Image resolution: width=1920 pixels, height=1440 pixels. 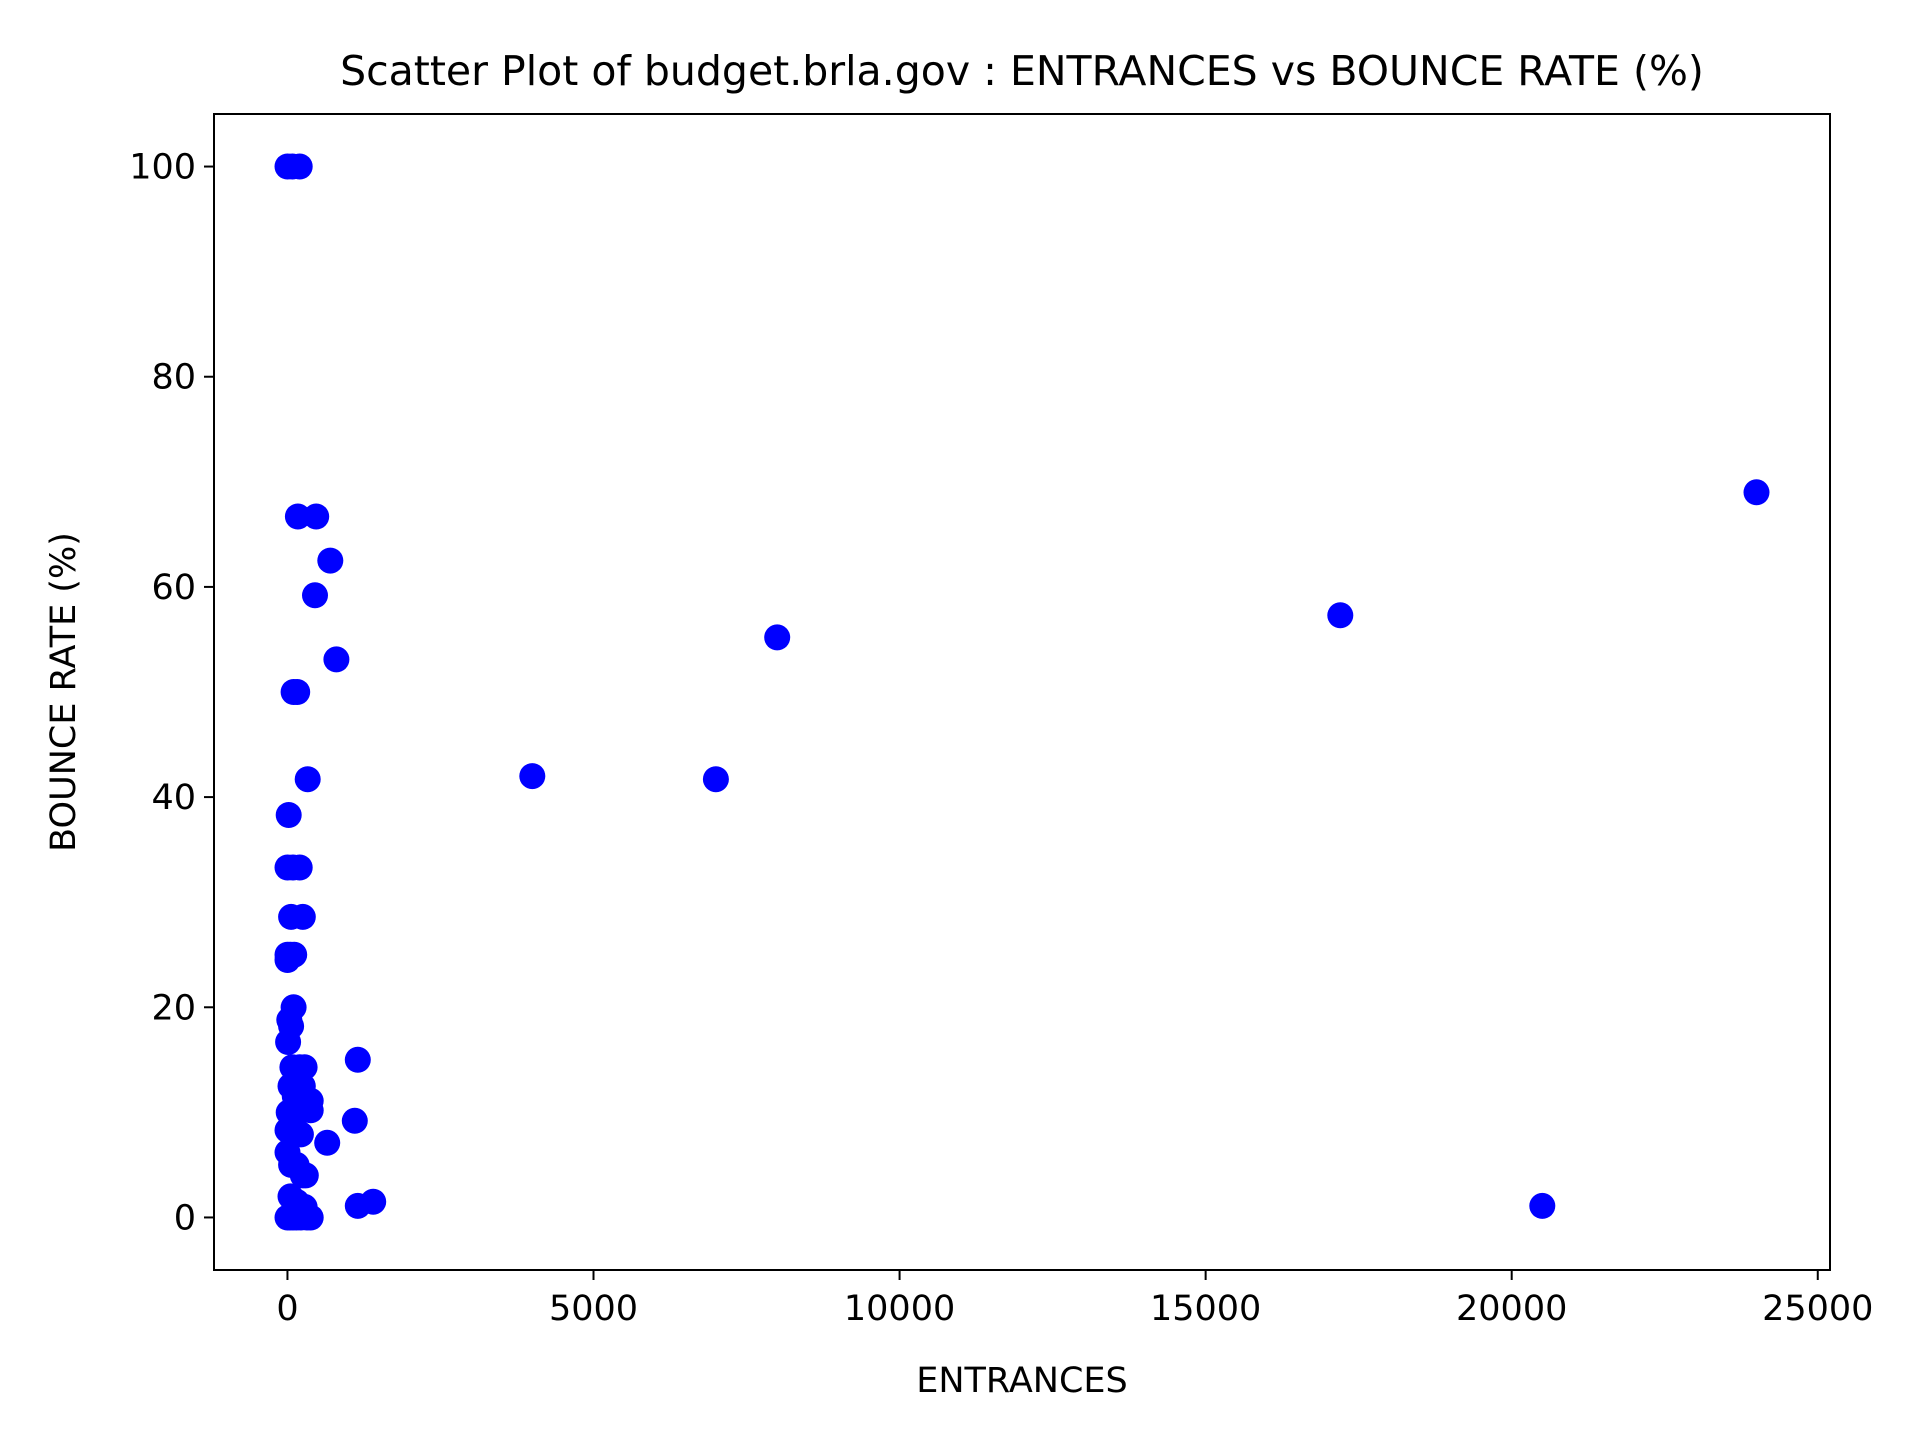 What do you see at coordinates (185, 1218) in the screenshot?
I see `y-tick-label: 0` at bounding box center [185, 1218].